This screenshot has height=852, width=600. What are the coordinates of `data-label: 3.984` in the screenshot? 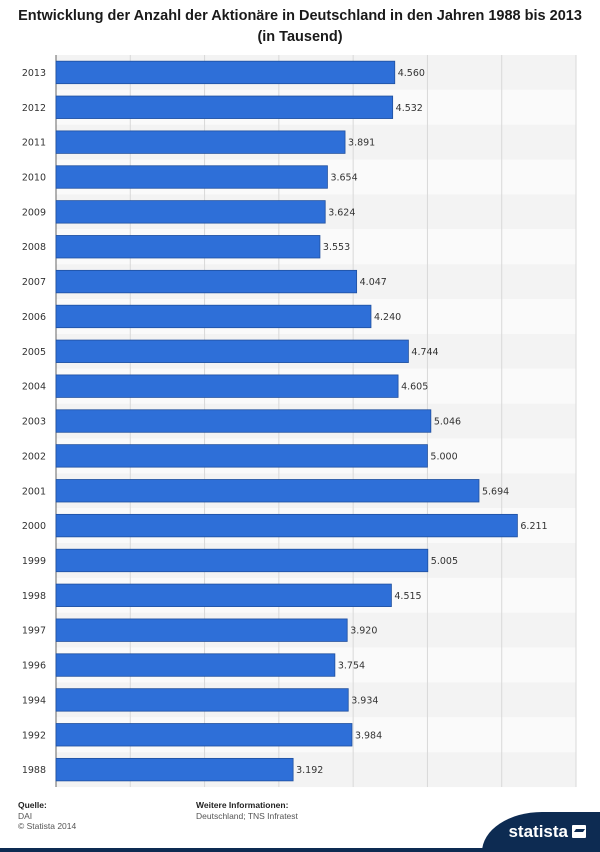 It's located at (368, 735).